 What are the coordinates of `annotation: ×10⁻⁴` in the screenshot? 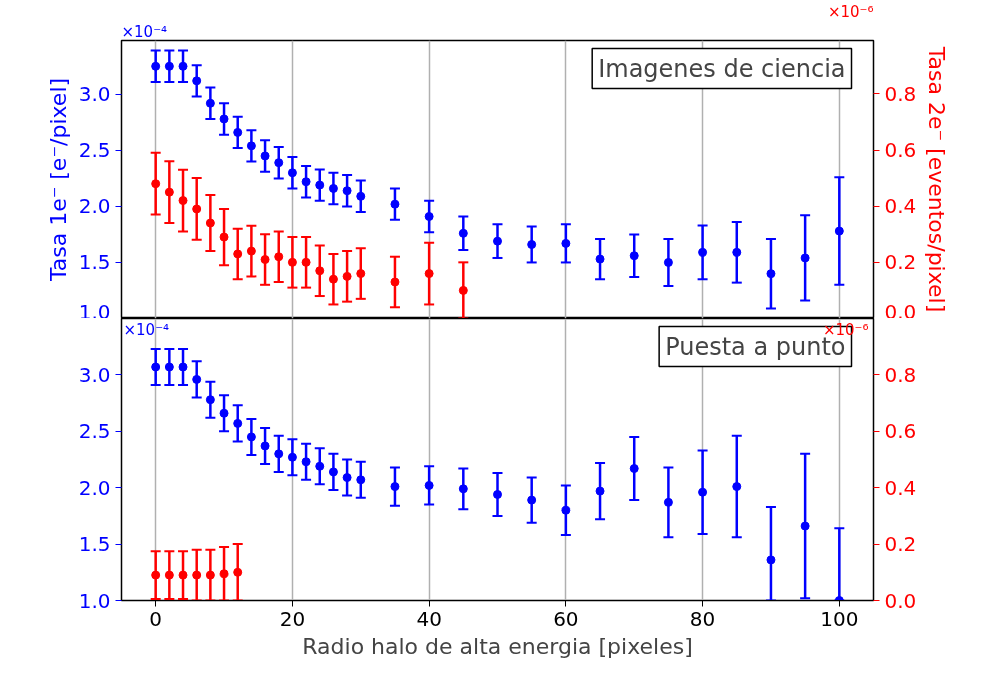 It's located at (146, 329).